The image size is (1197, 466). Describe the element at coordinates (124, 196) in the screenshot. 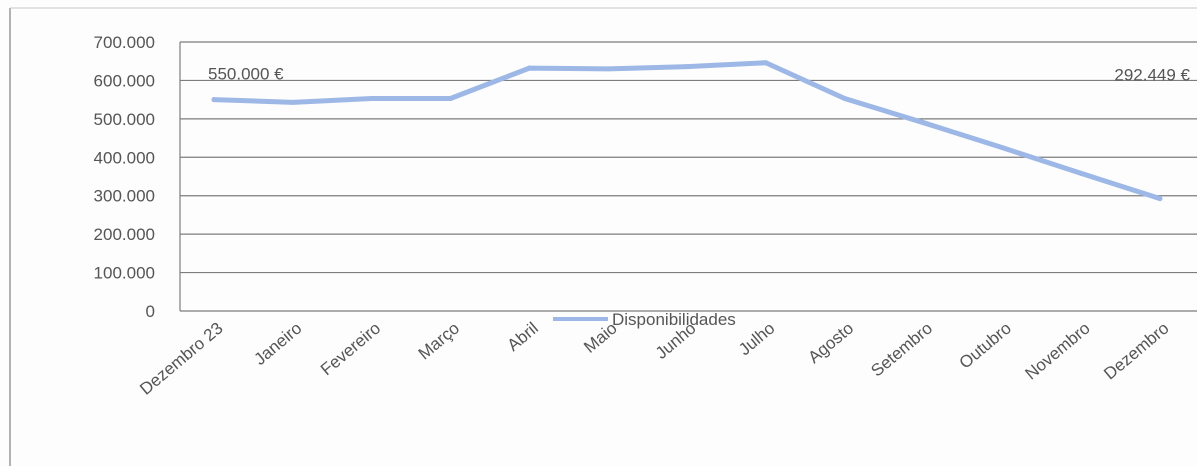

I see `y-tick-label: 300.000` at that location.